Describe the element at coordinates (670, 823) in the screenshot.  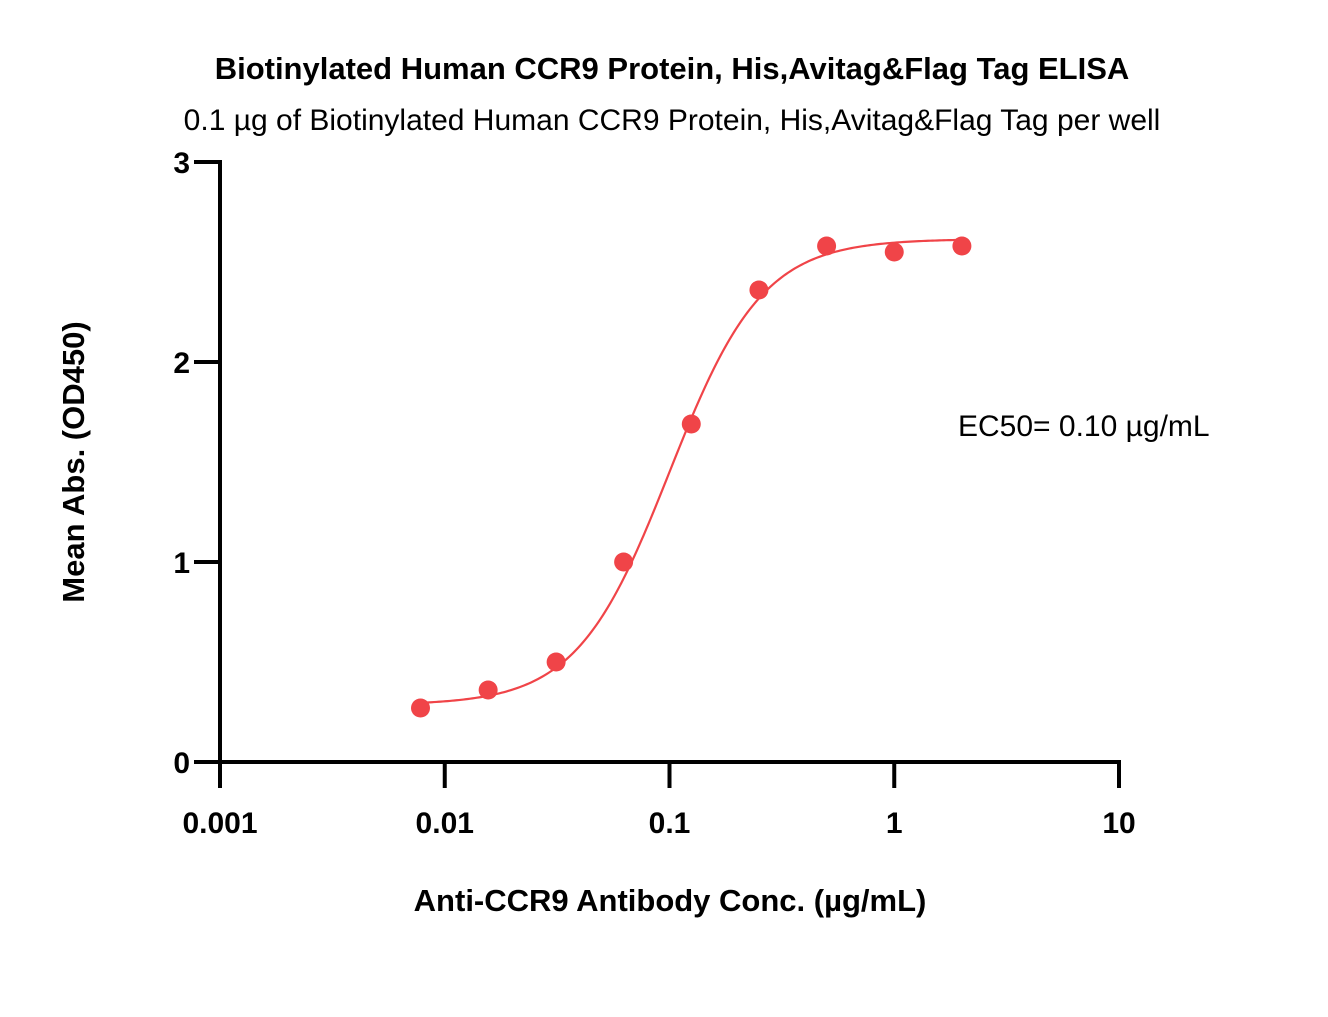
I see `x-tick-label: 0.1` at that location.